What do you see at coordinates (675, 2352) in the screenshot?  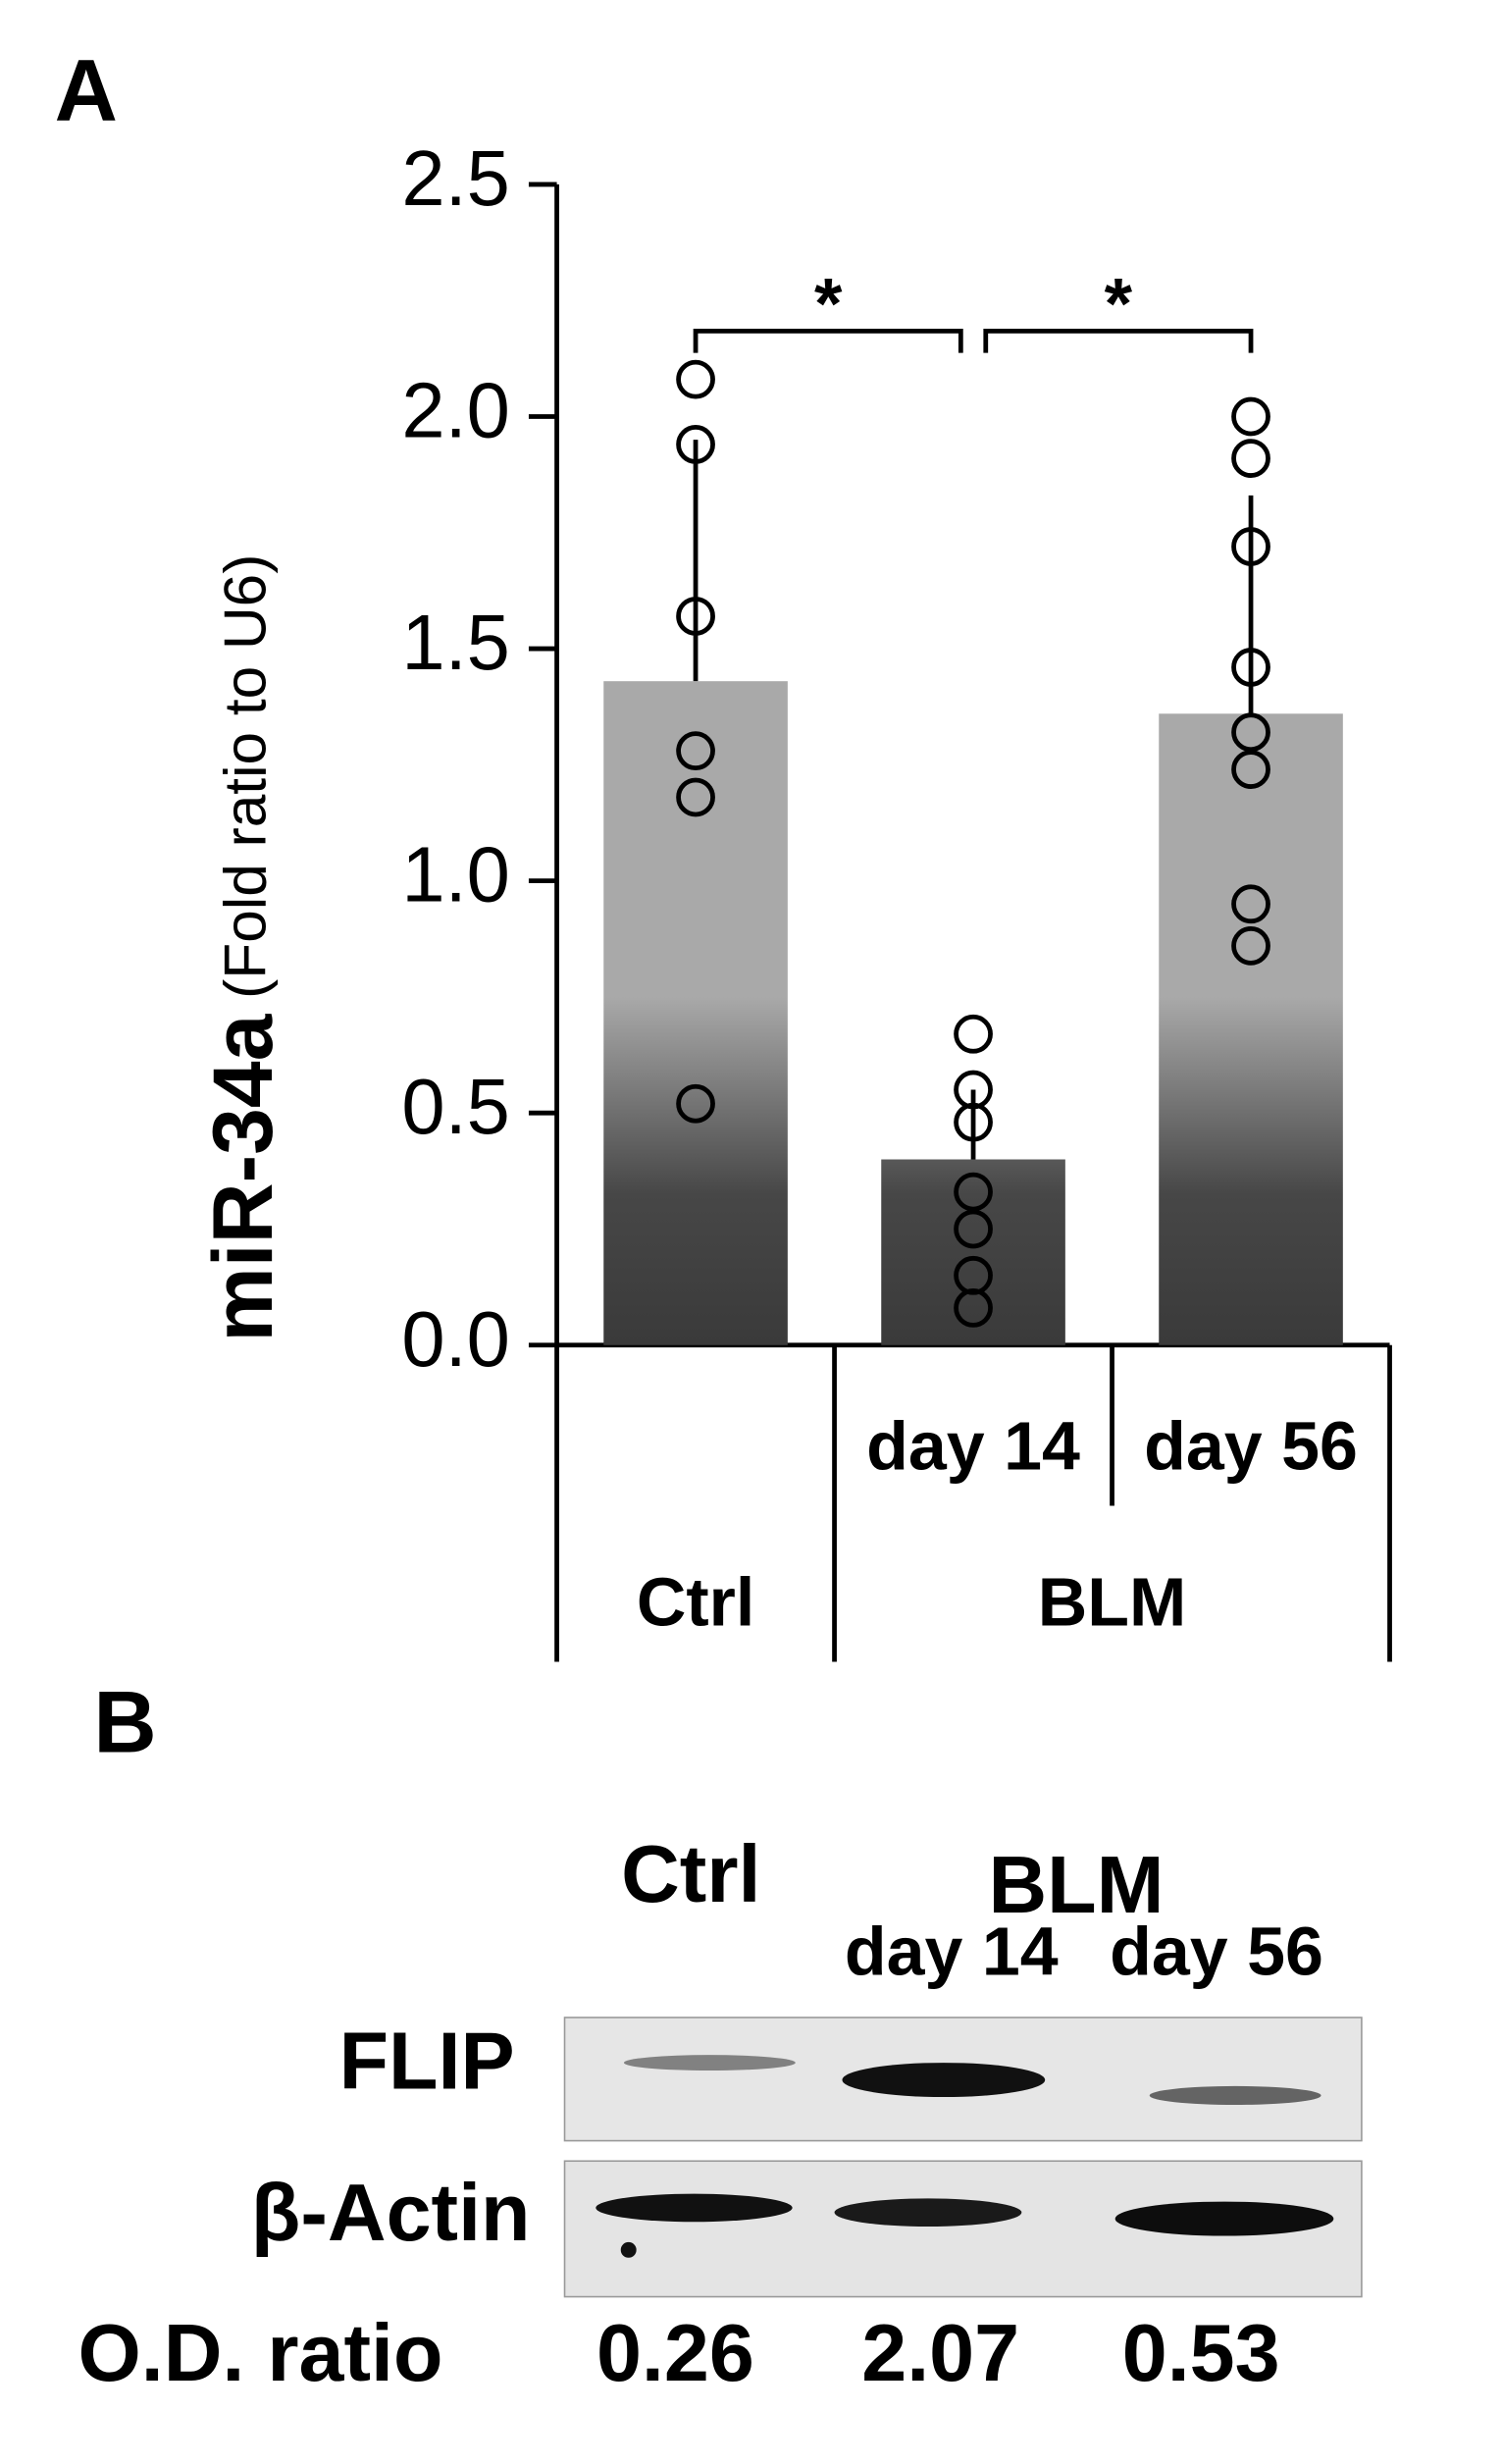 I see `od-value: 0.26` at bounding box center [675, 2352].